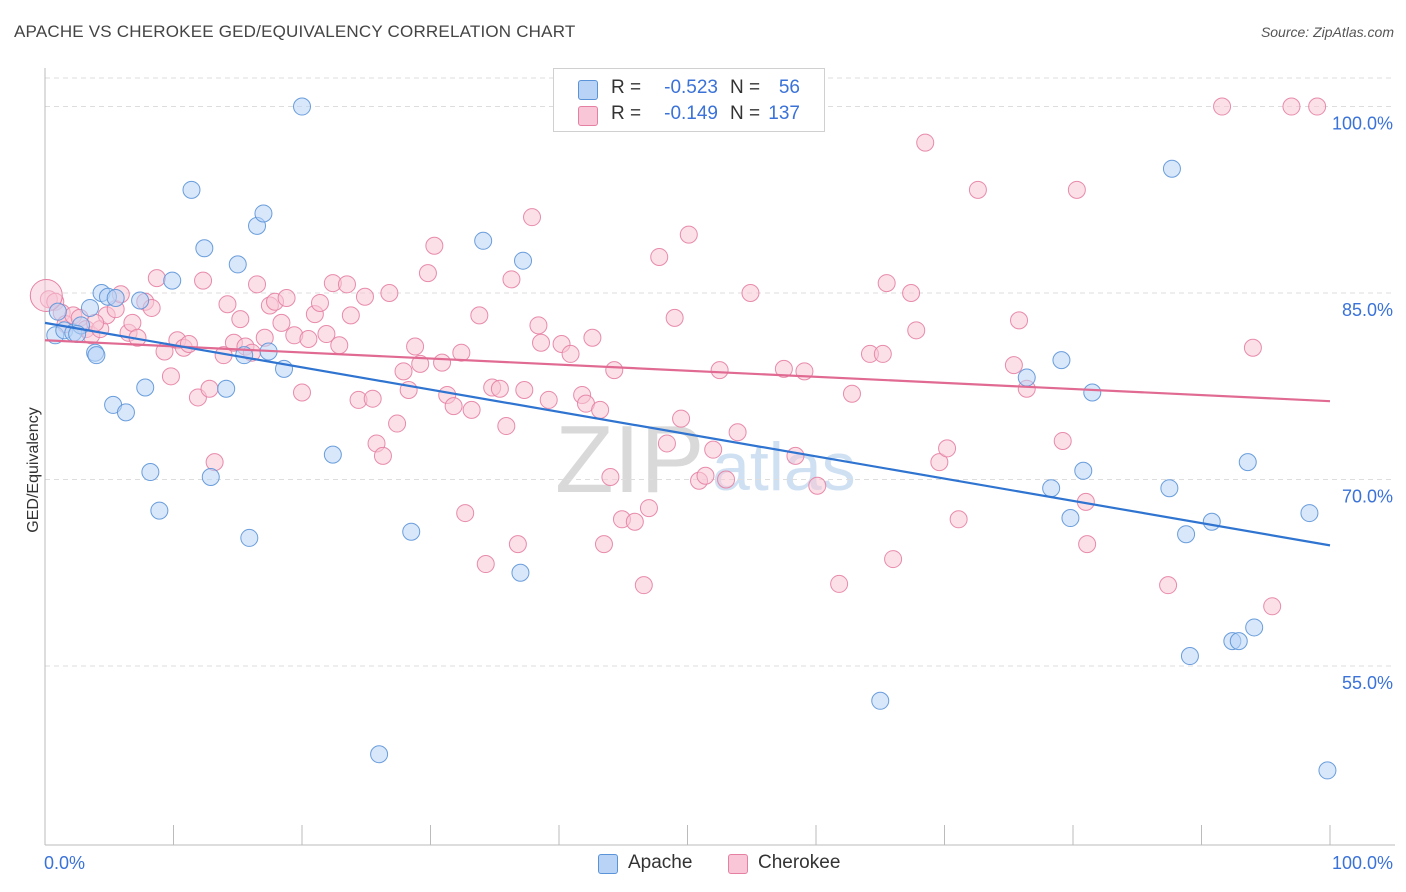 The image size is (1406, 892). I want to click on apache-swatch, so click(588, 90).